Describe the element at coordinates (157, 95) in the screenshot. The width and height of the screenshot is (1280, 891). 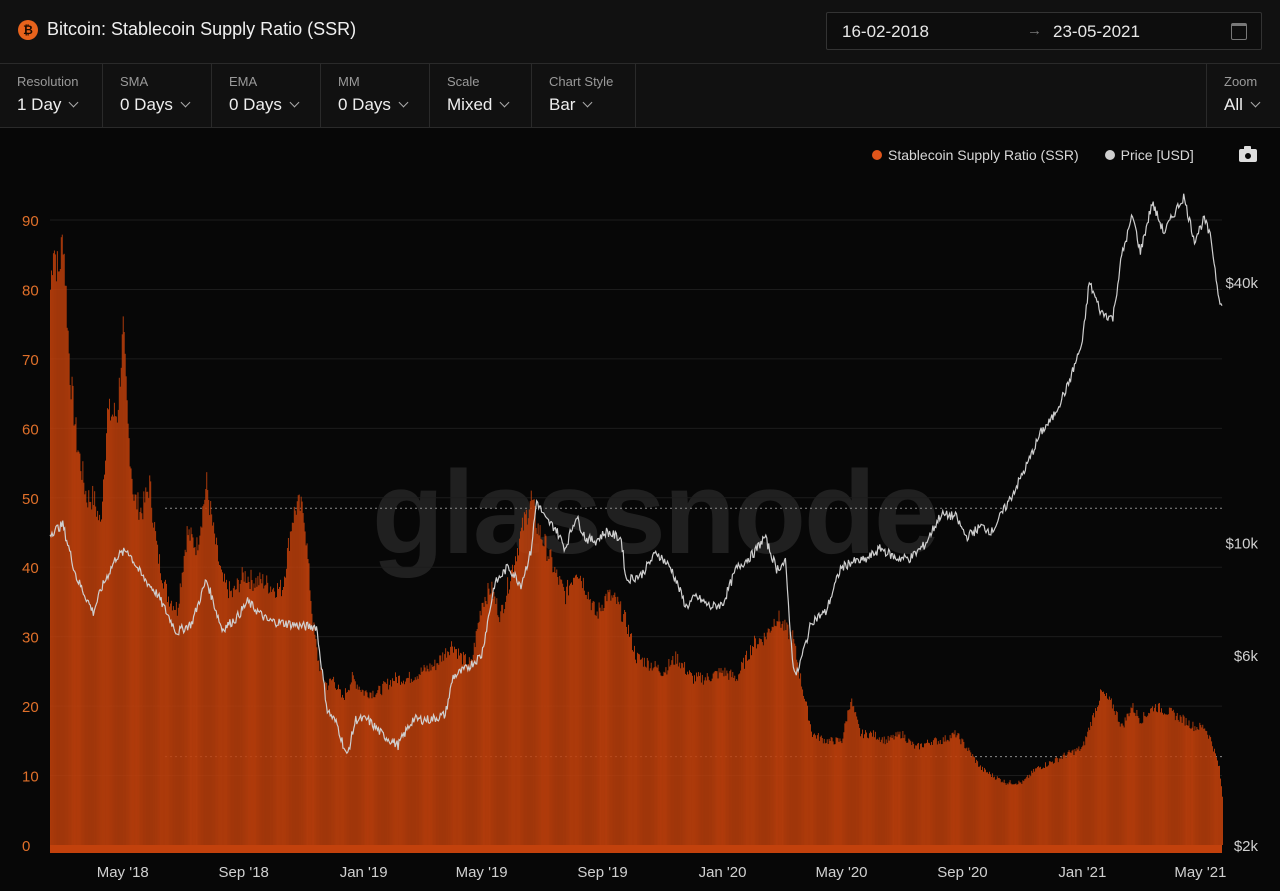
I see `sma-dropdown: SMA 0 Days` at that location.